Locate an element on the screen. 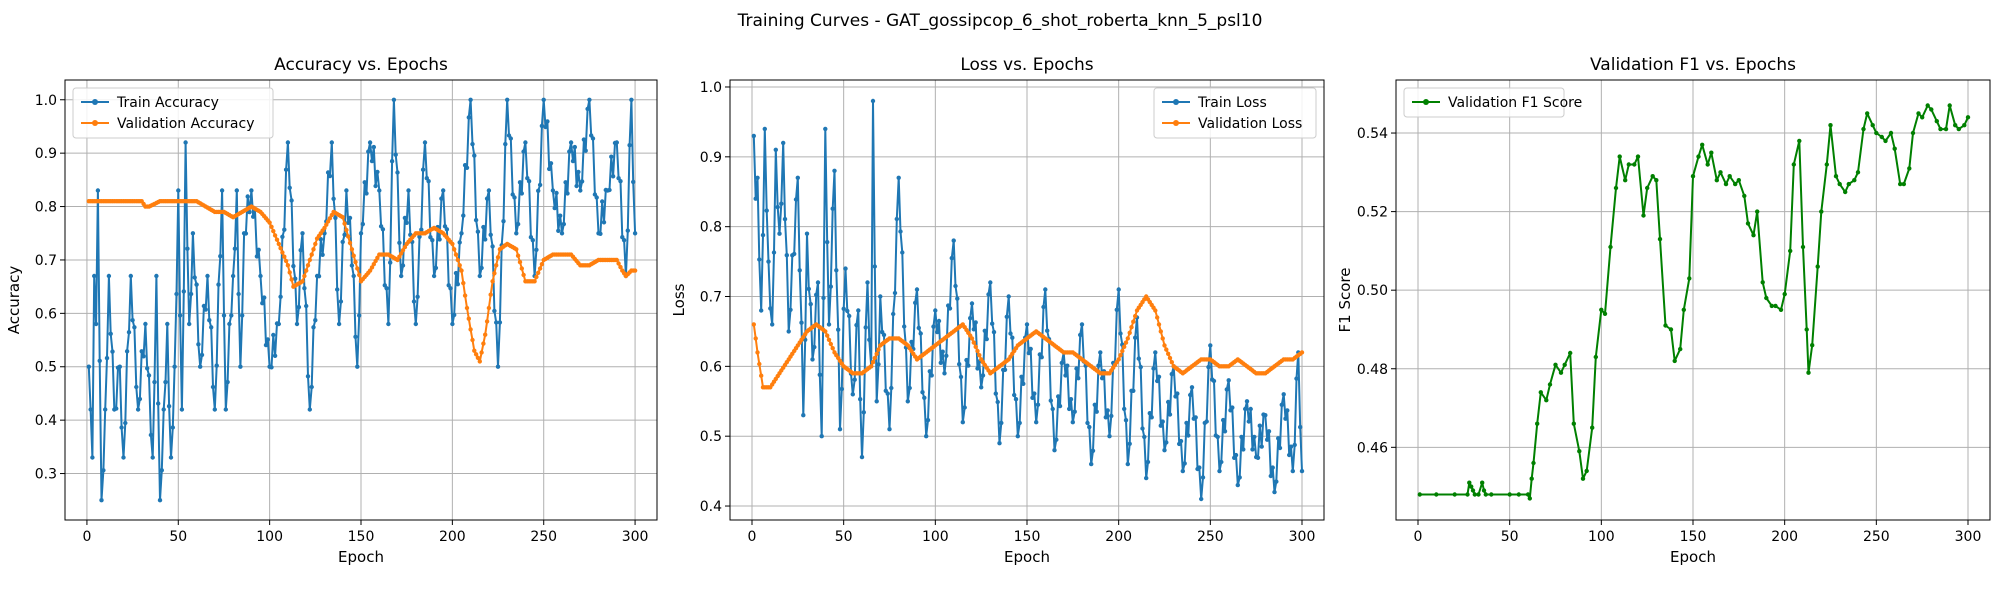 The width and height of the screenshot is (2000, 600). y-tick-label: 0.4 is located at coordinates (46, 421).